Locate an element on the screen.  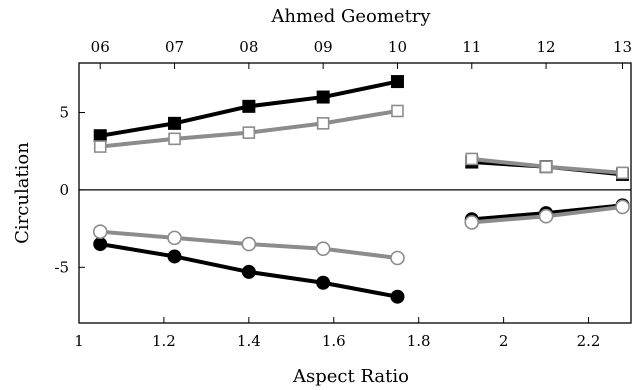
top-tick-label: 07 is located at coordinates (174, 47).